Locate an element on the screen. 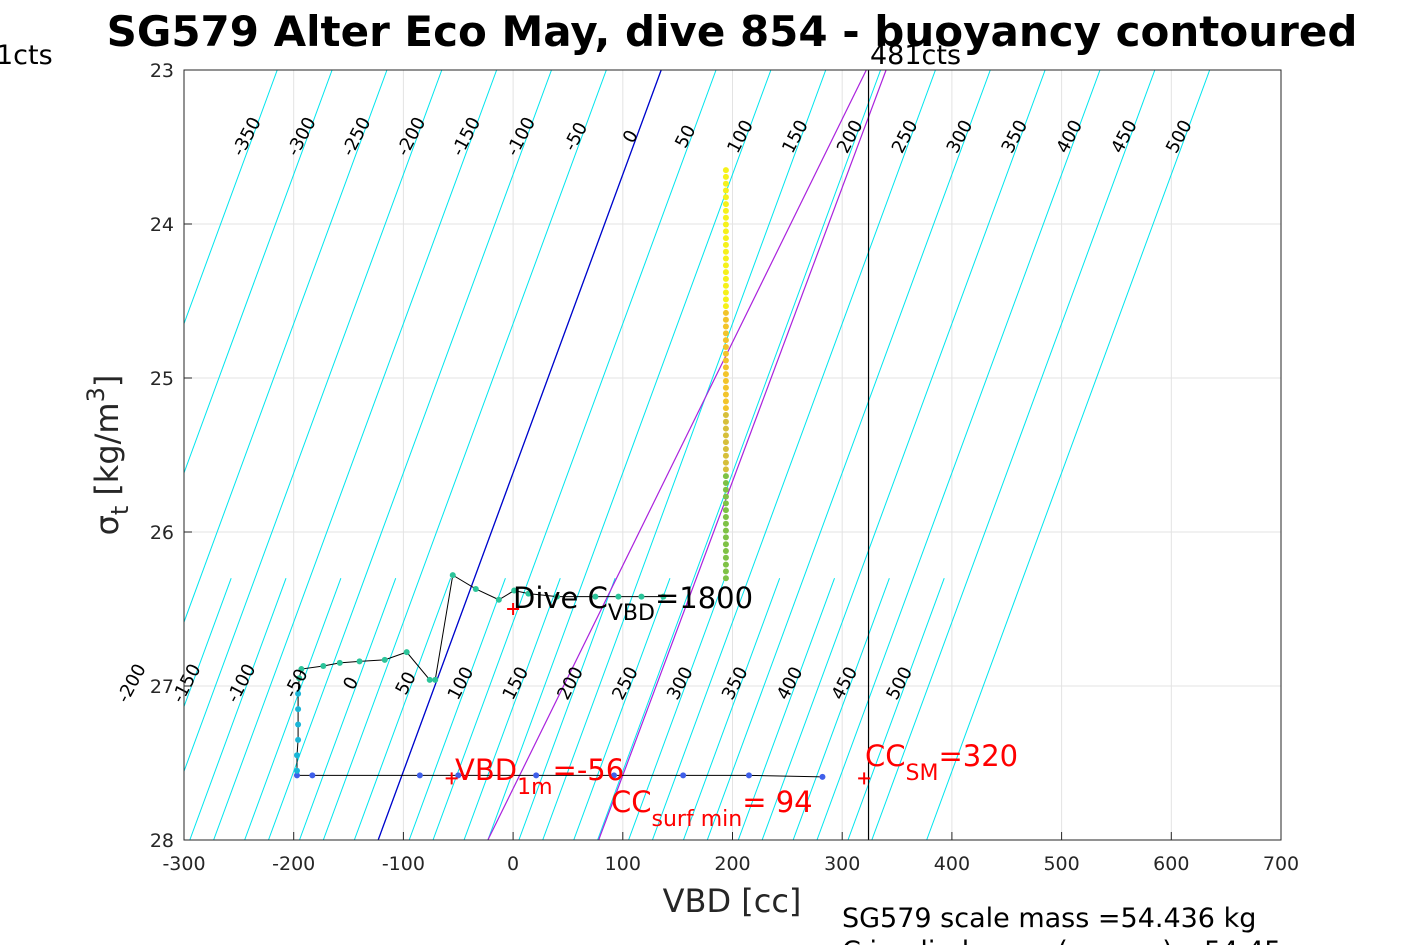  y-axis-label: σt [kg/m3] is located at coordinates (108, 455).